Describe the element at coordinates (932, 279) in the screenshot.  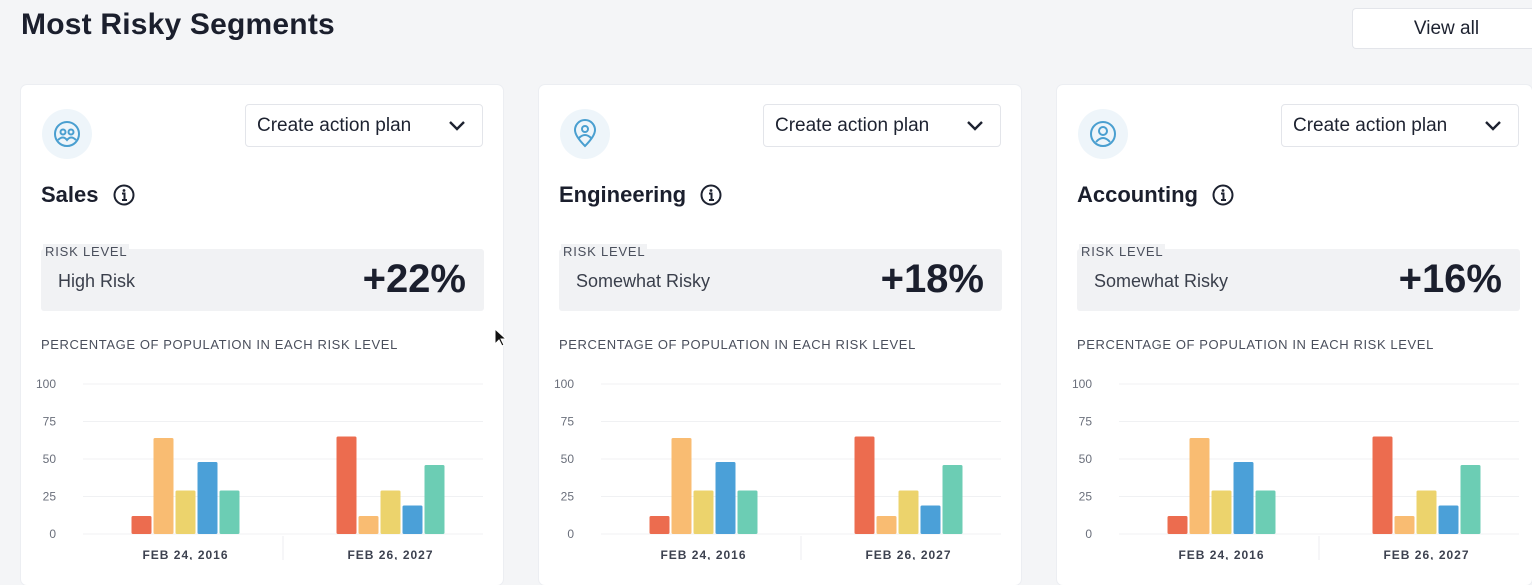
I see `risk-change-percent: +18%` at that location.